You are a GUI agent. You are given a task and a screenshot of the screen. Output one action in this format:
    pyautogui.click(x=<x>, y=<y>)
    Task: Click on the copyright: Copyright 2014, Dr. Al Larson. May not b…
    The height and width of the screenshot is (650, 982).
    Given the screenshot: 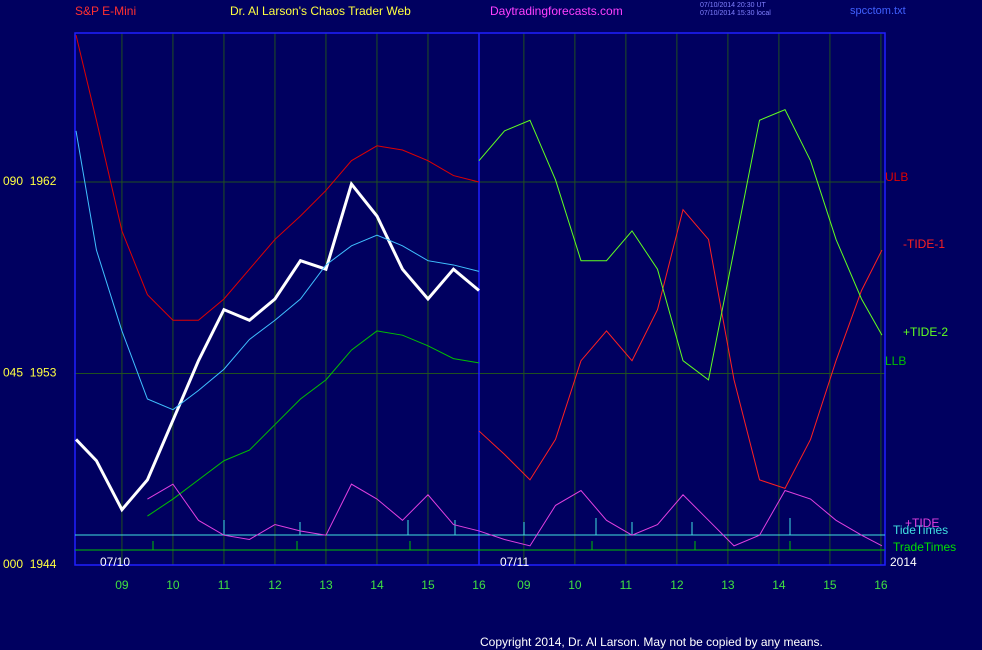 What is the action you would take?
    pyautogui.click(x=651, y=642)
    